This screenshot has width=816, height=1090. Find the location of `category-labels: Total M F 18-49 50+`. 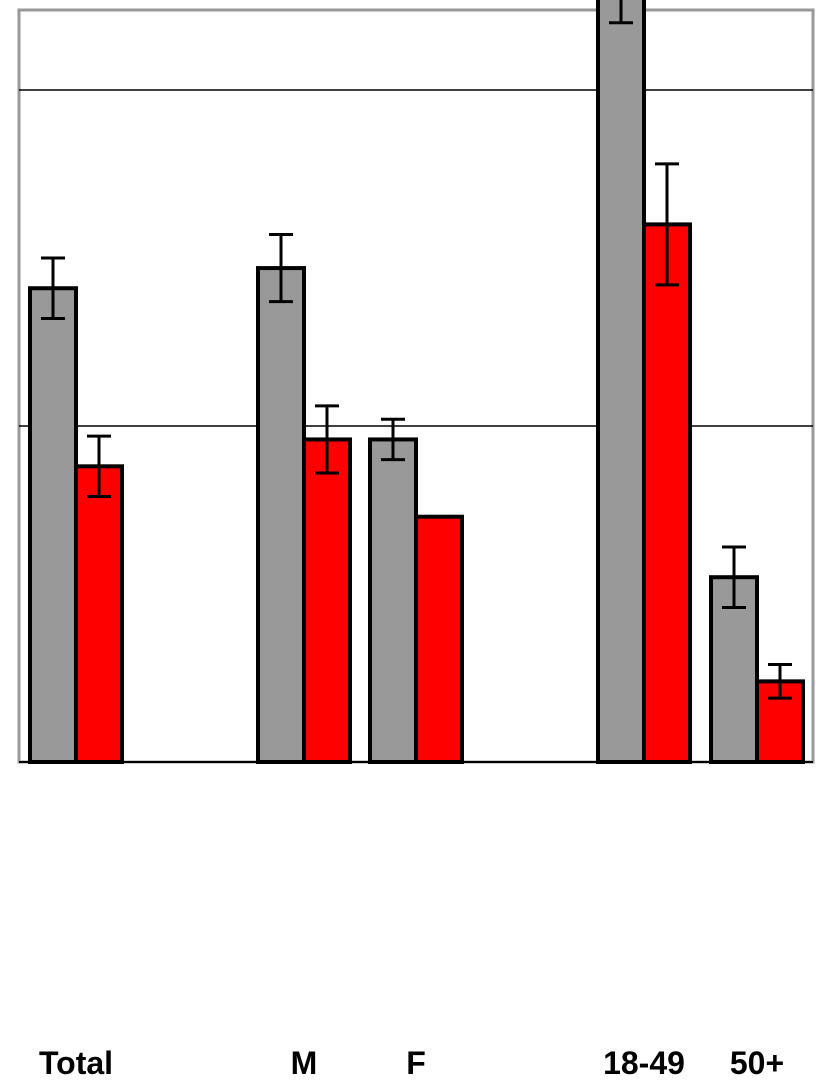

category-labels: Total M F 18-49 50+ is located at coordinates (411, 1063).